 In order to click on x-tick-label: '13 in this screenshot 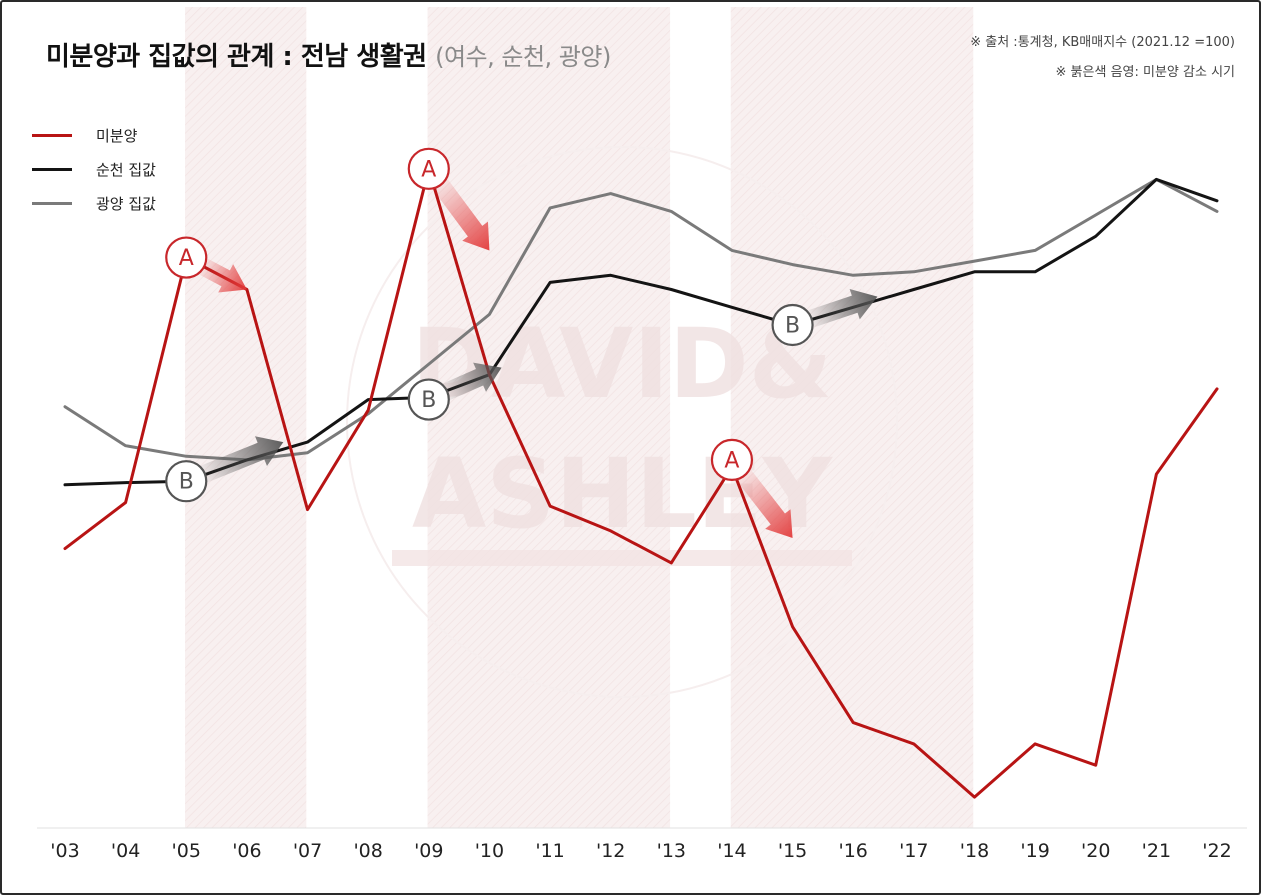, I will do `click(671, 851)`.